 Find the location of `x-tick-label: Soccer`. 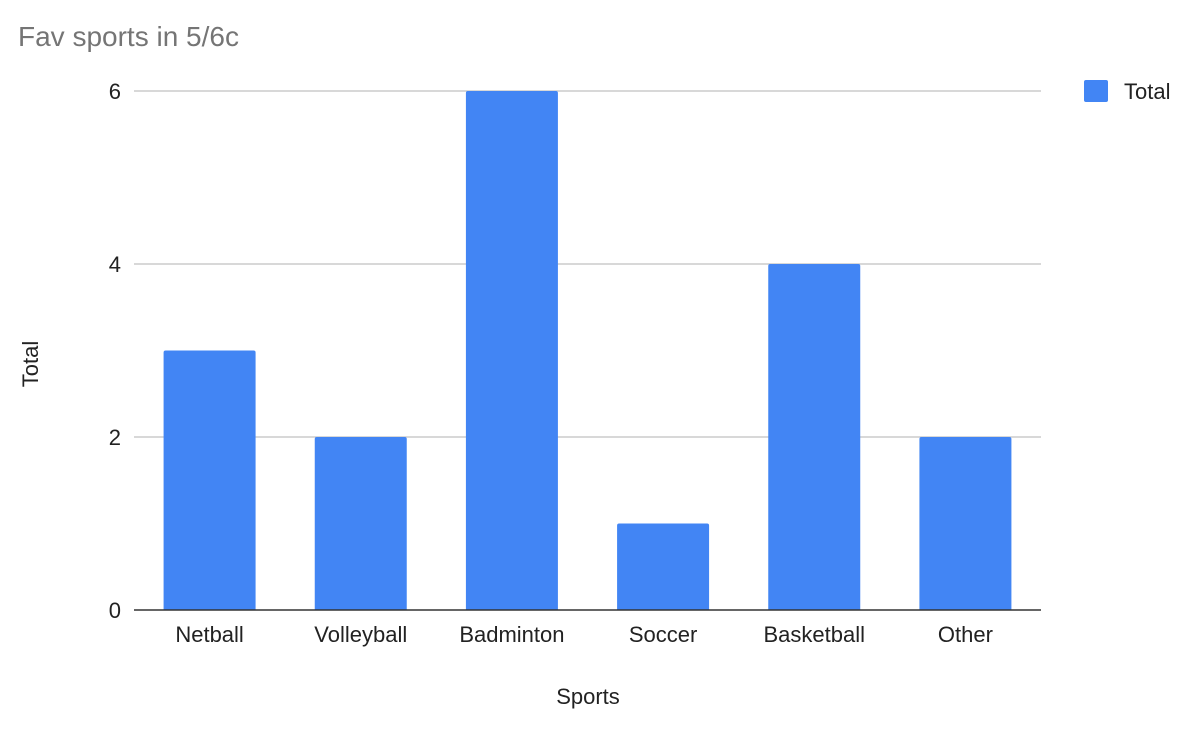

x-tick-label: Soccer is located at coordinates (663, 634).